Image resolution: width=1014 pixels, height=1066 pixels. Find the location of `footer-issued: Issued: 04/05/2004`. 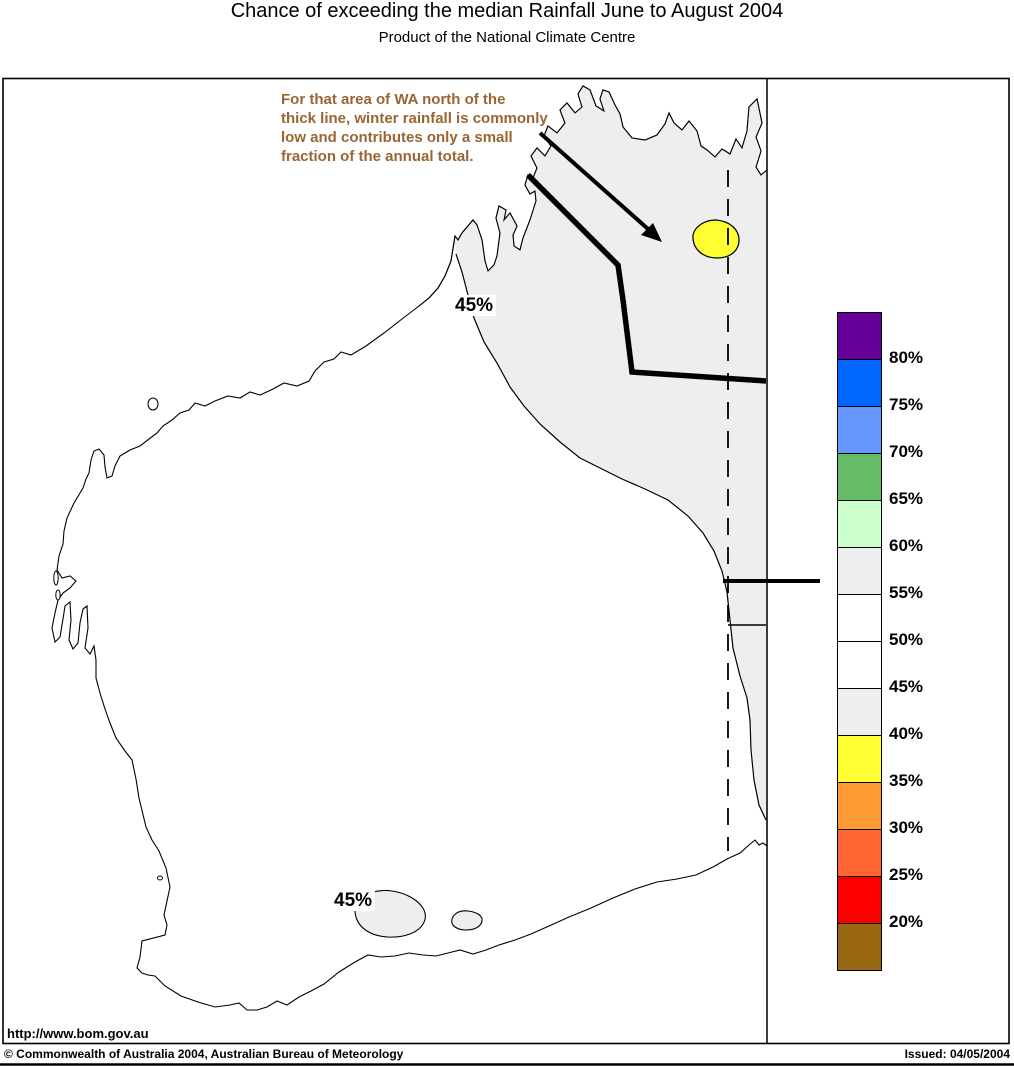

footer-issued: Issued: 04/05/2004 is located at coordinates (957, 1054).